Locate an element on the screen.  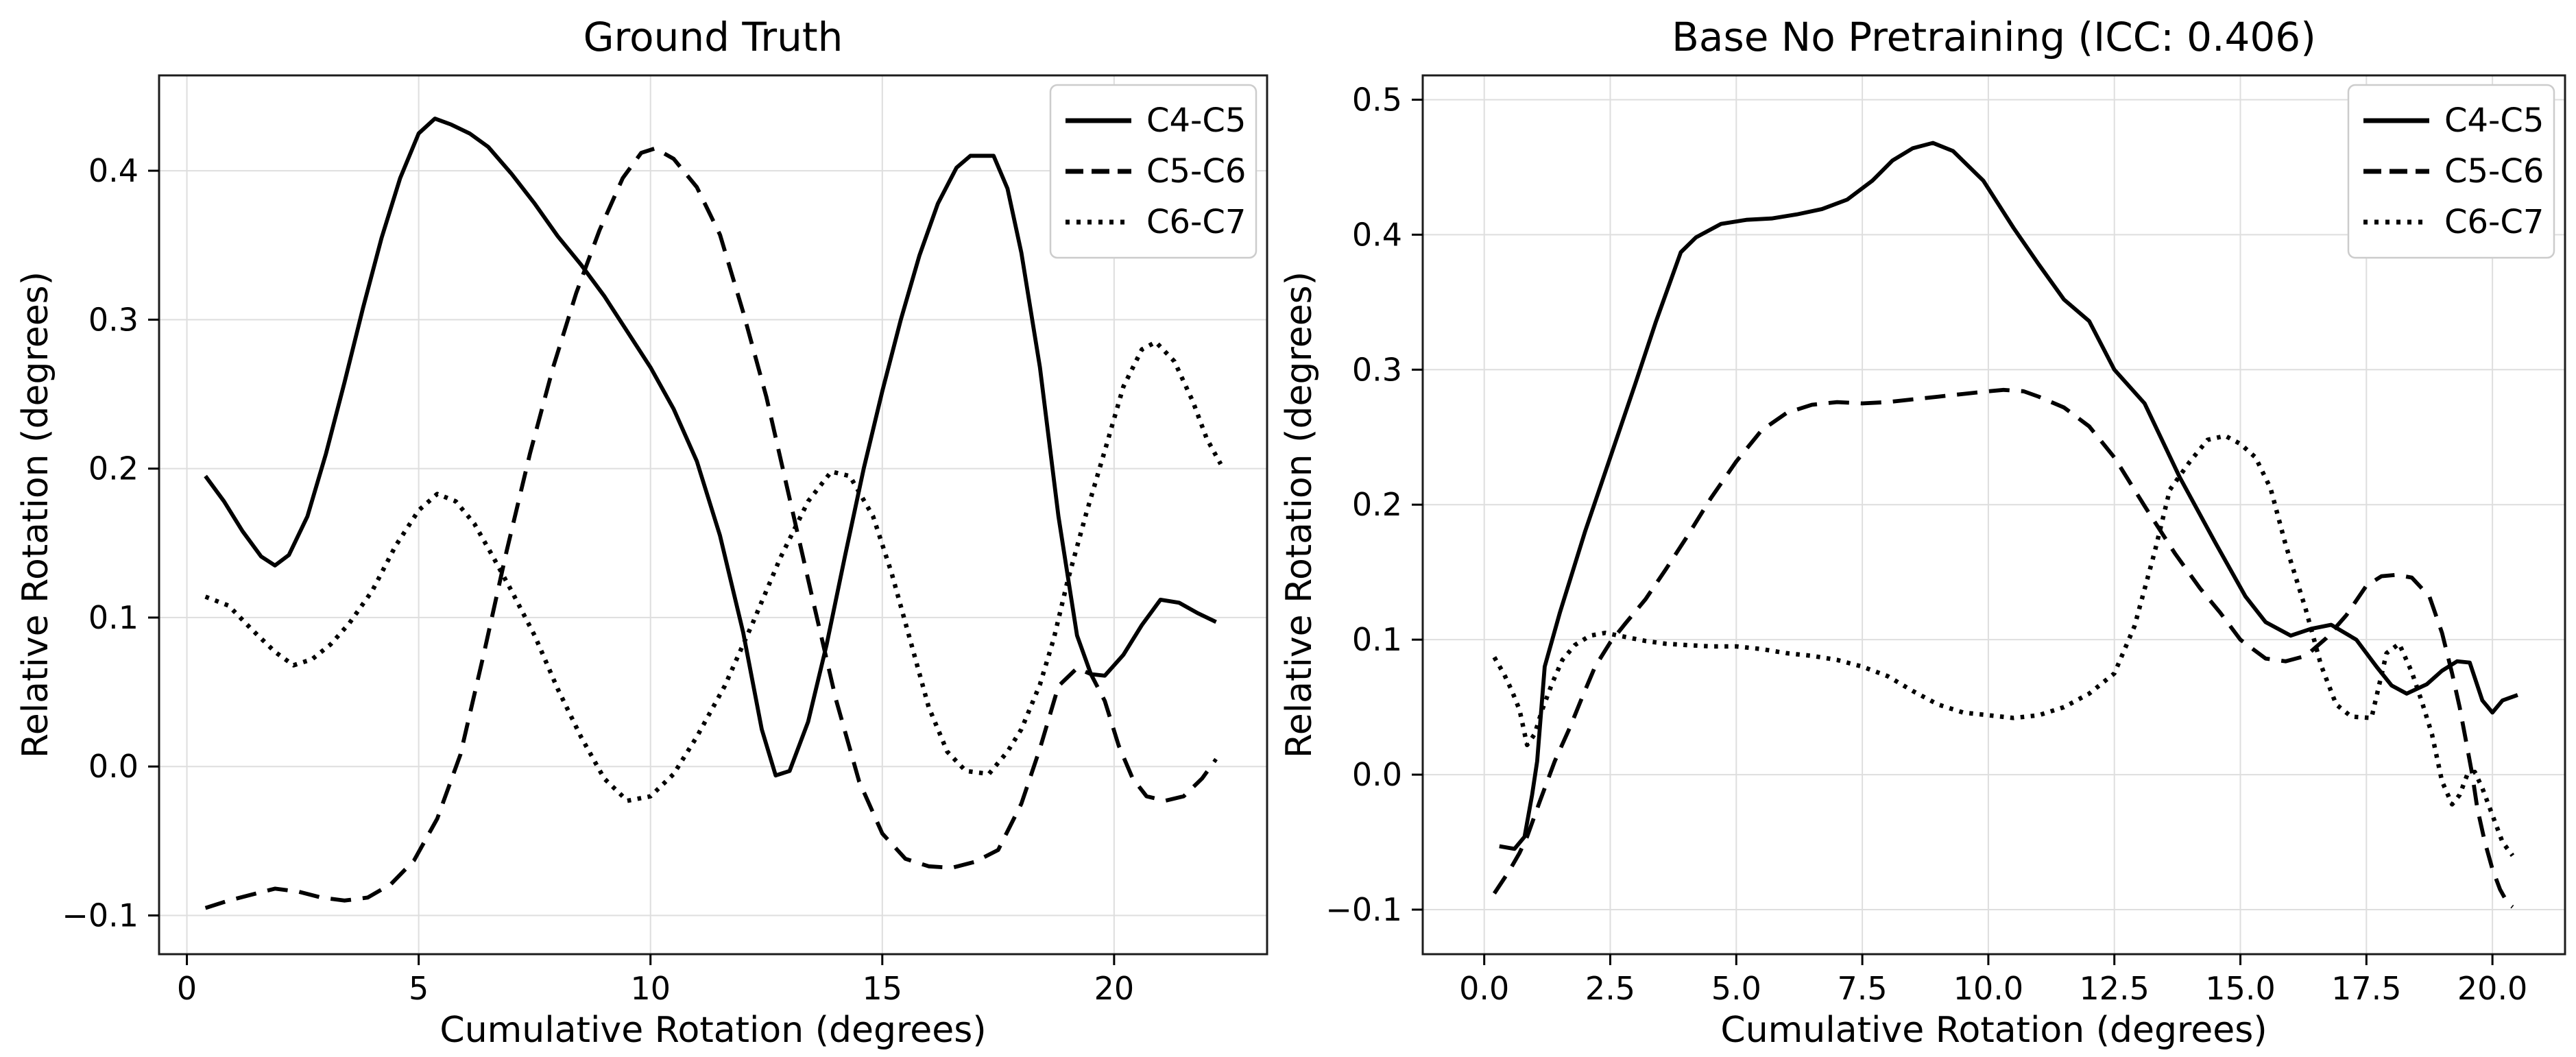
chart-title-ground-truth: Ground Truth is located at coordinates (713, 37).